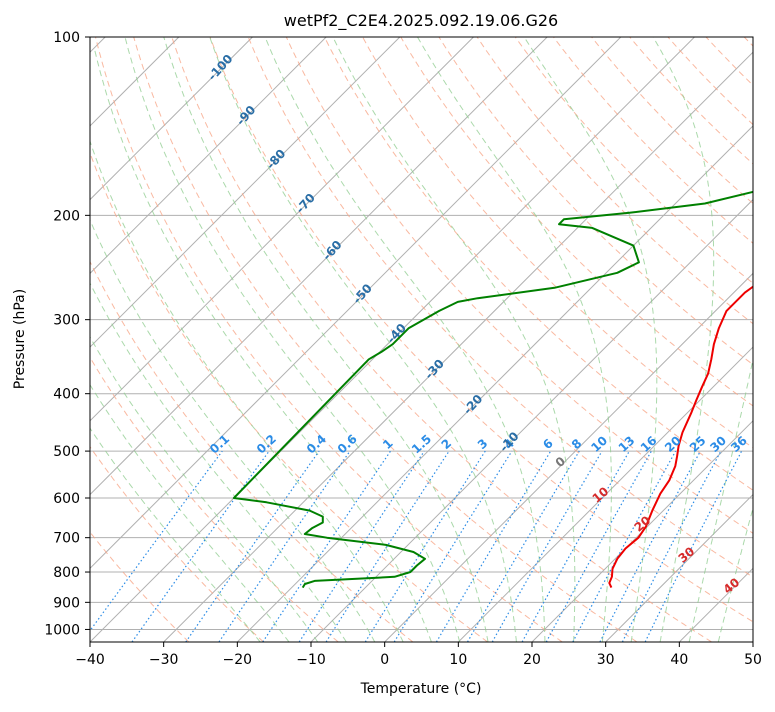 The width and height of the screenshot is (775, 712). What do you see at coordinates (66, 499) in the screenshot?
I see `y-tick-label: 600` at bounding box center [66, 499].